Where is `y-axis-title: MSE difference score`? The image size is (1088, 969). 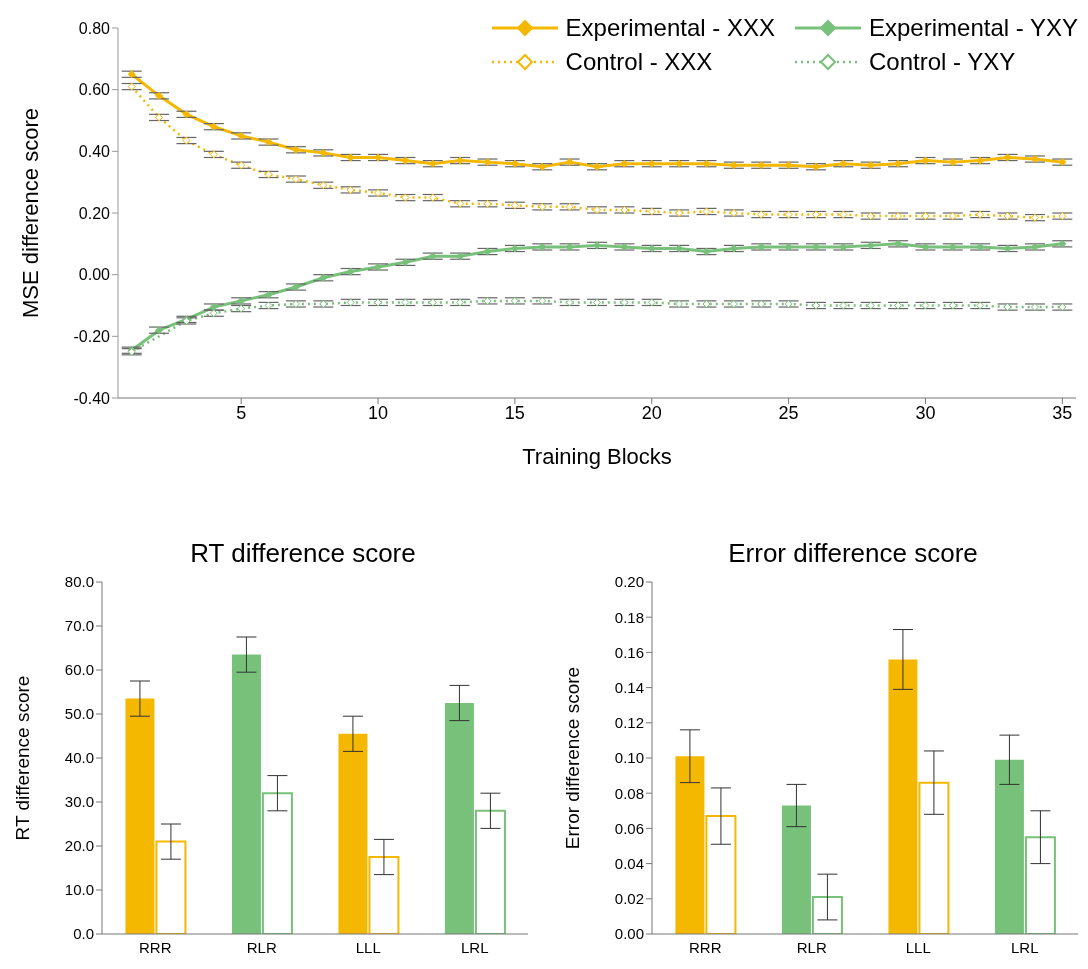
y-axis-title: MSE difference score is located at coordinates (30, 213).